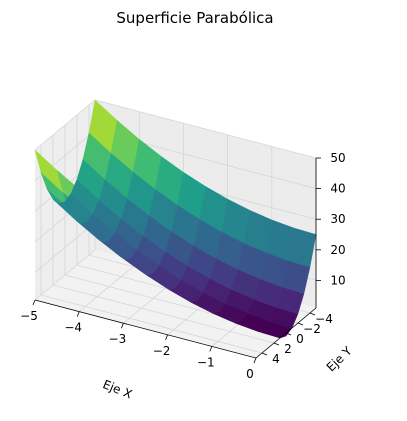  I want to click on z-tick-label: 10, so click(337, 280).